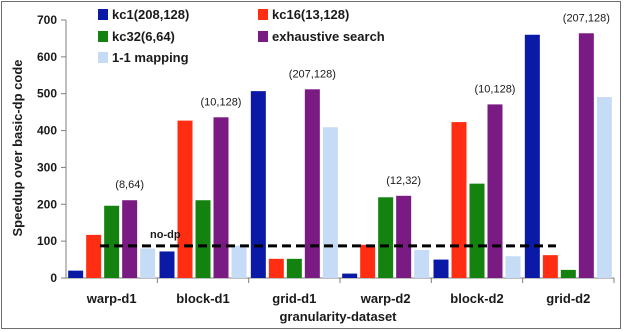  Describe the element at coordinates (312, 183) in the screenshot. I see `bar-grid-d1-exhaustive search` at that location.